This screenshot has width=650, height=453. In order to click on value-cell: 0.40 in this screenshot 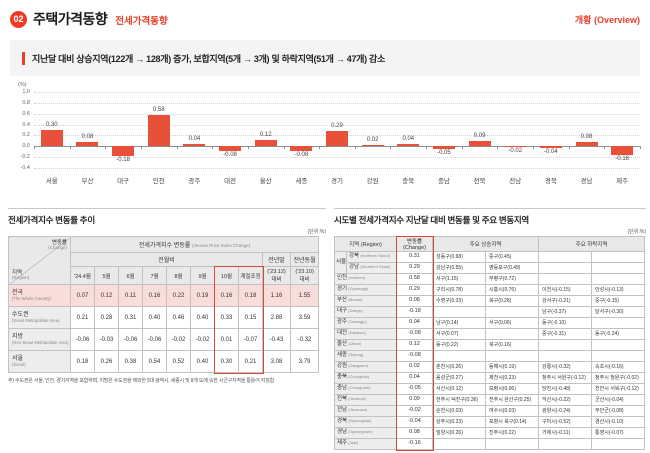, I will do `click(202, 317)`.